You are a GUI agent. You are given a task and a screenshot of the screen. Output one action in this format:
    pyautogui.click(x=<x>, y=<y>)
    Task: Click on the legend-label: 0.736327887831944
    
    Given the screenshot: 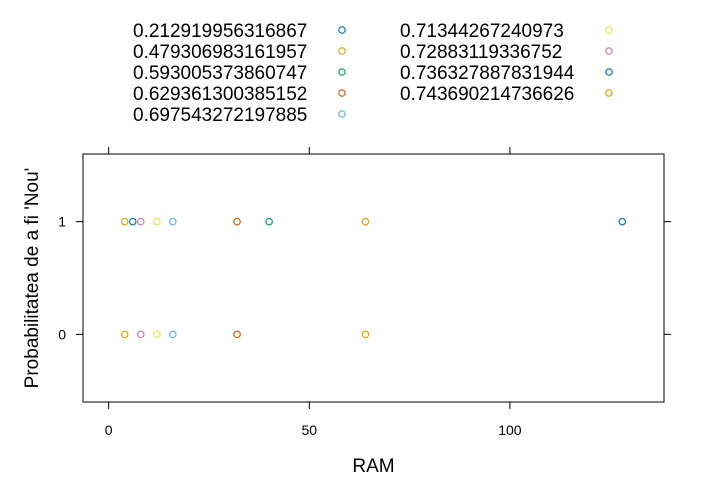 What is the action you would take?
    pyautogui.click(x=487, y=73)
    